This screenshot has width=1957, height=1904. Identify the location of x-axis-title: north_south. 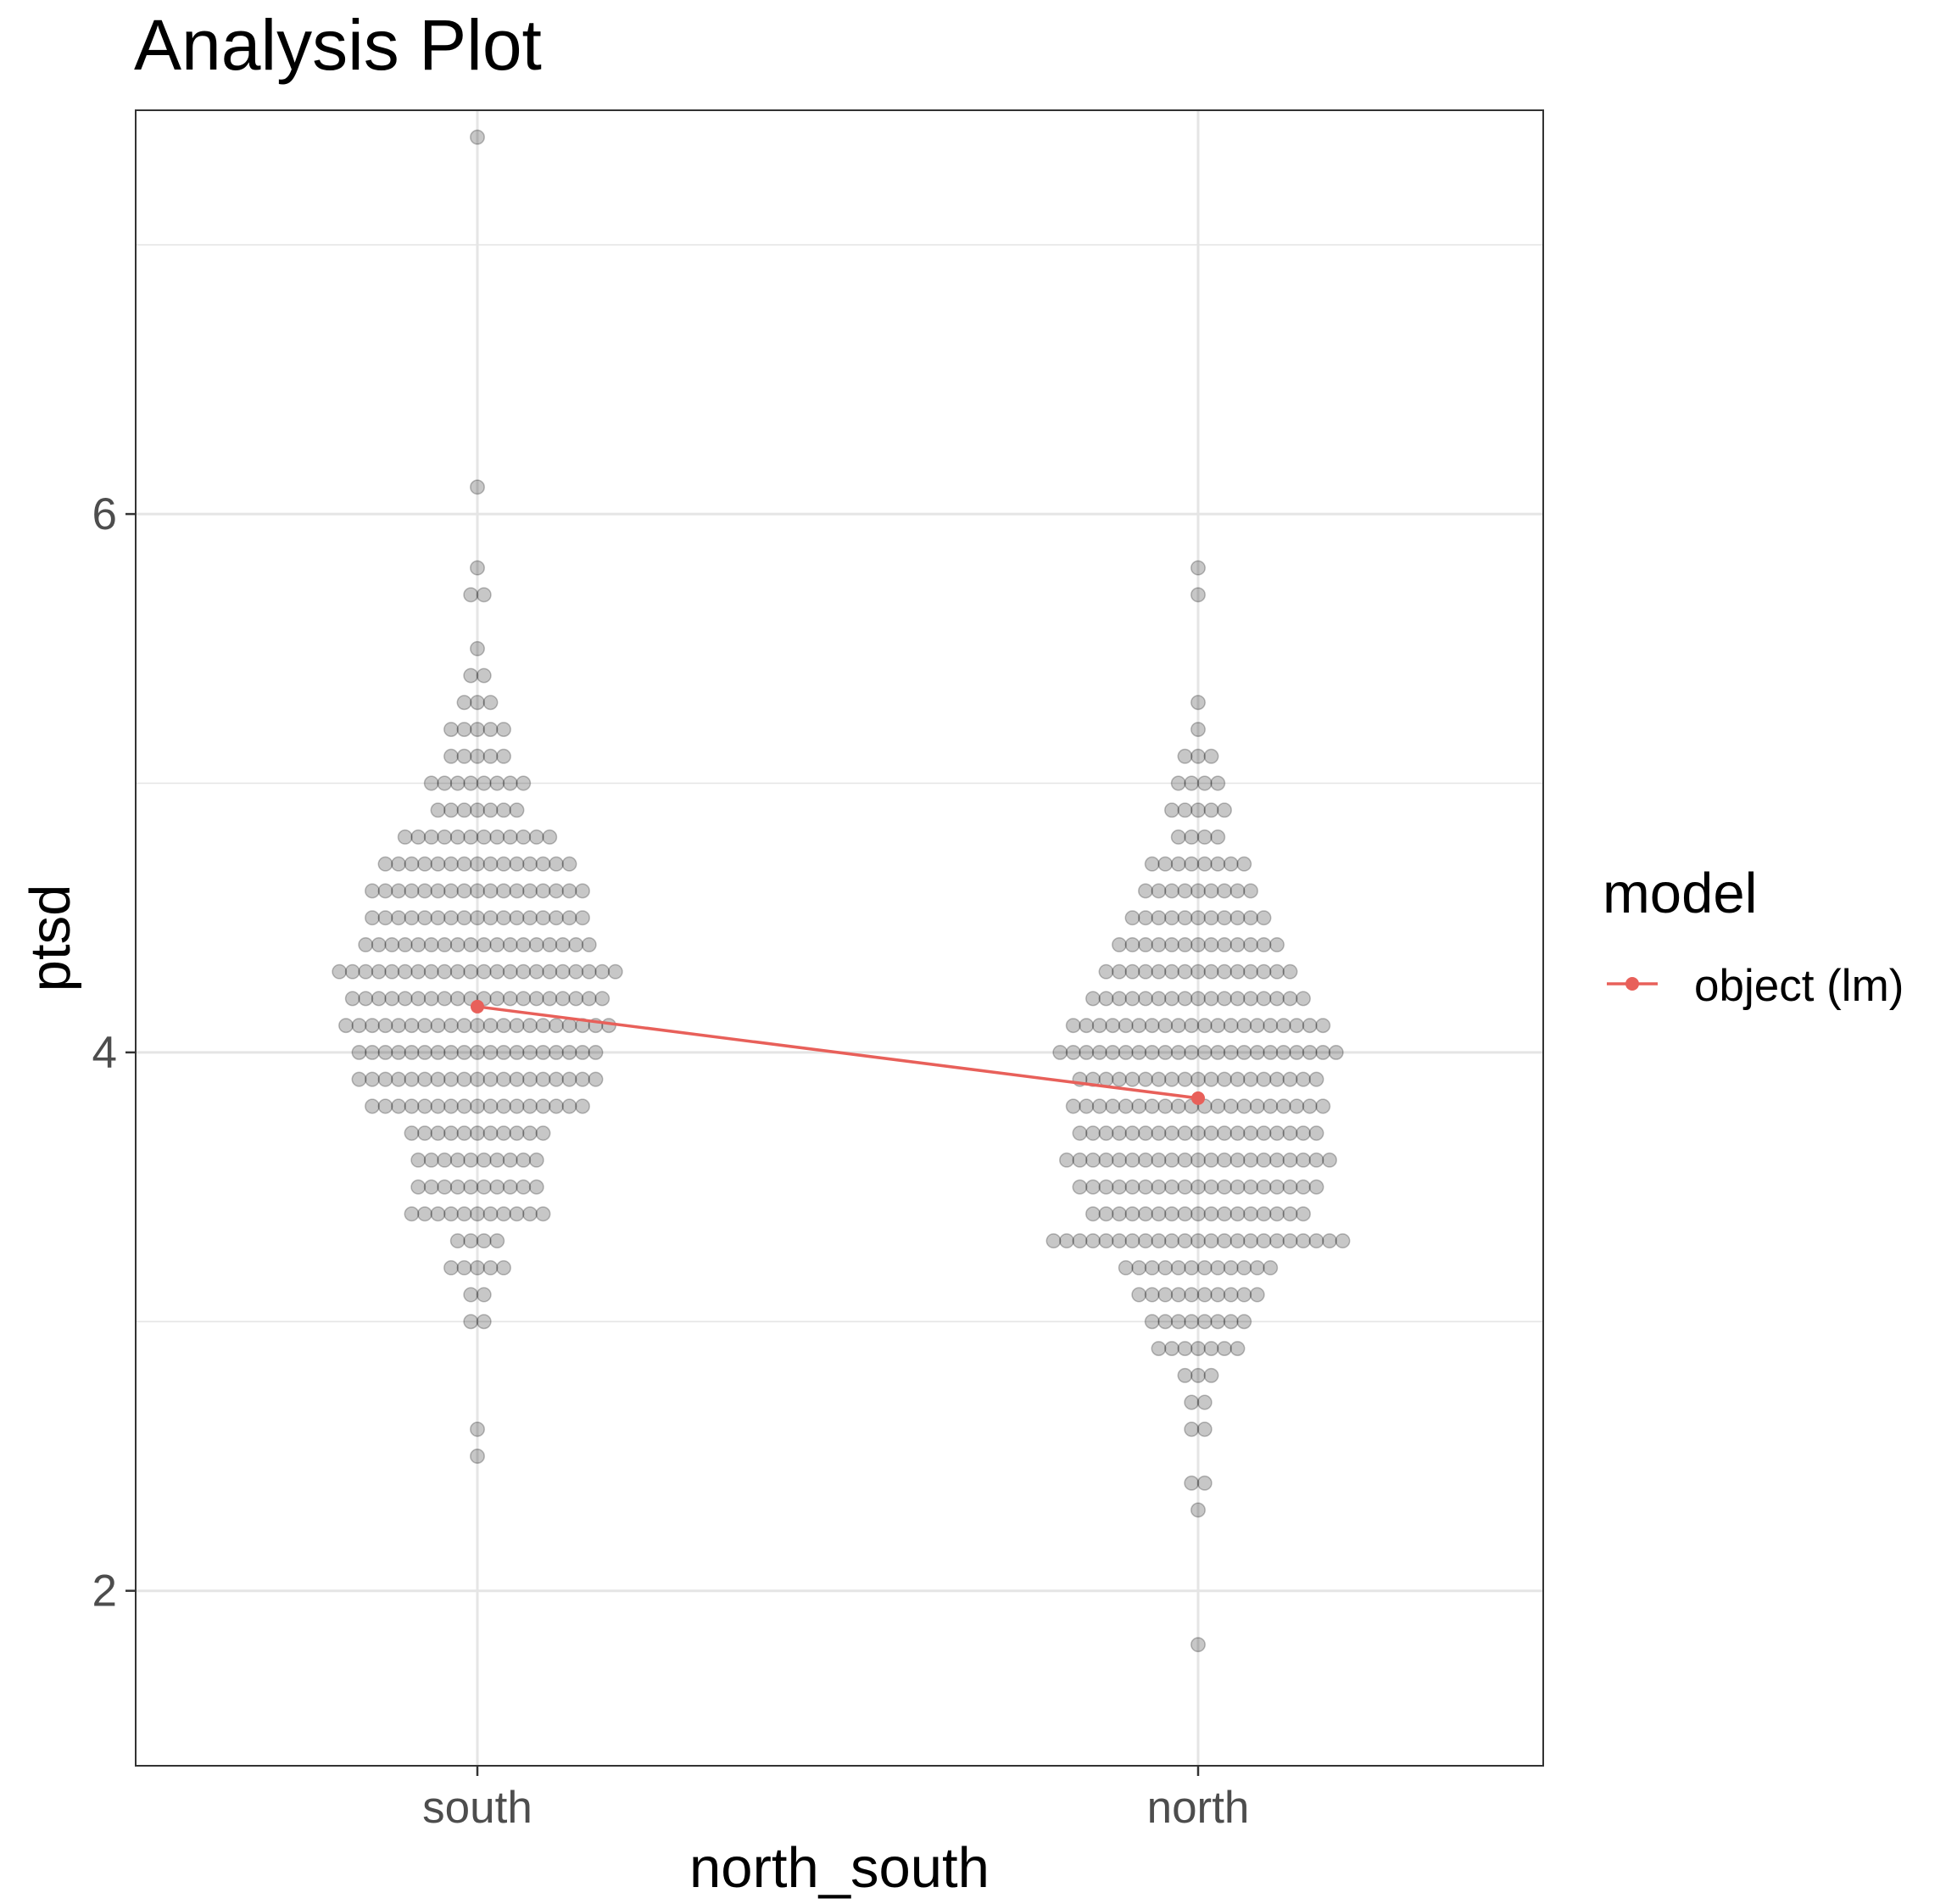
(839, 1868).